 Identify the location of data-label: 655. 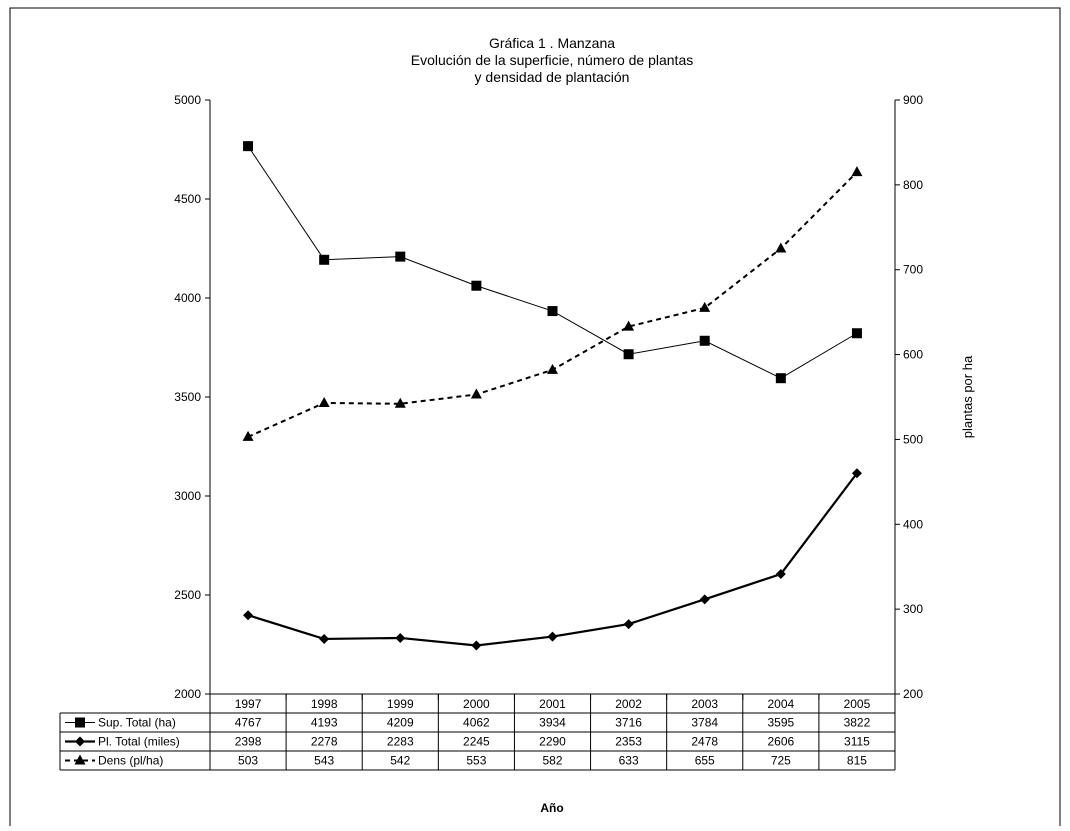
(705, 761).